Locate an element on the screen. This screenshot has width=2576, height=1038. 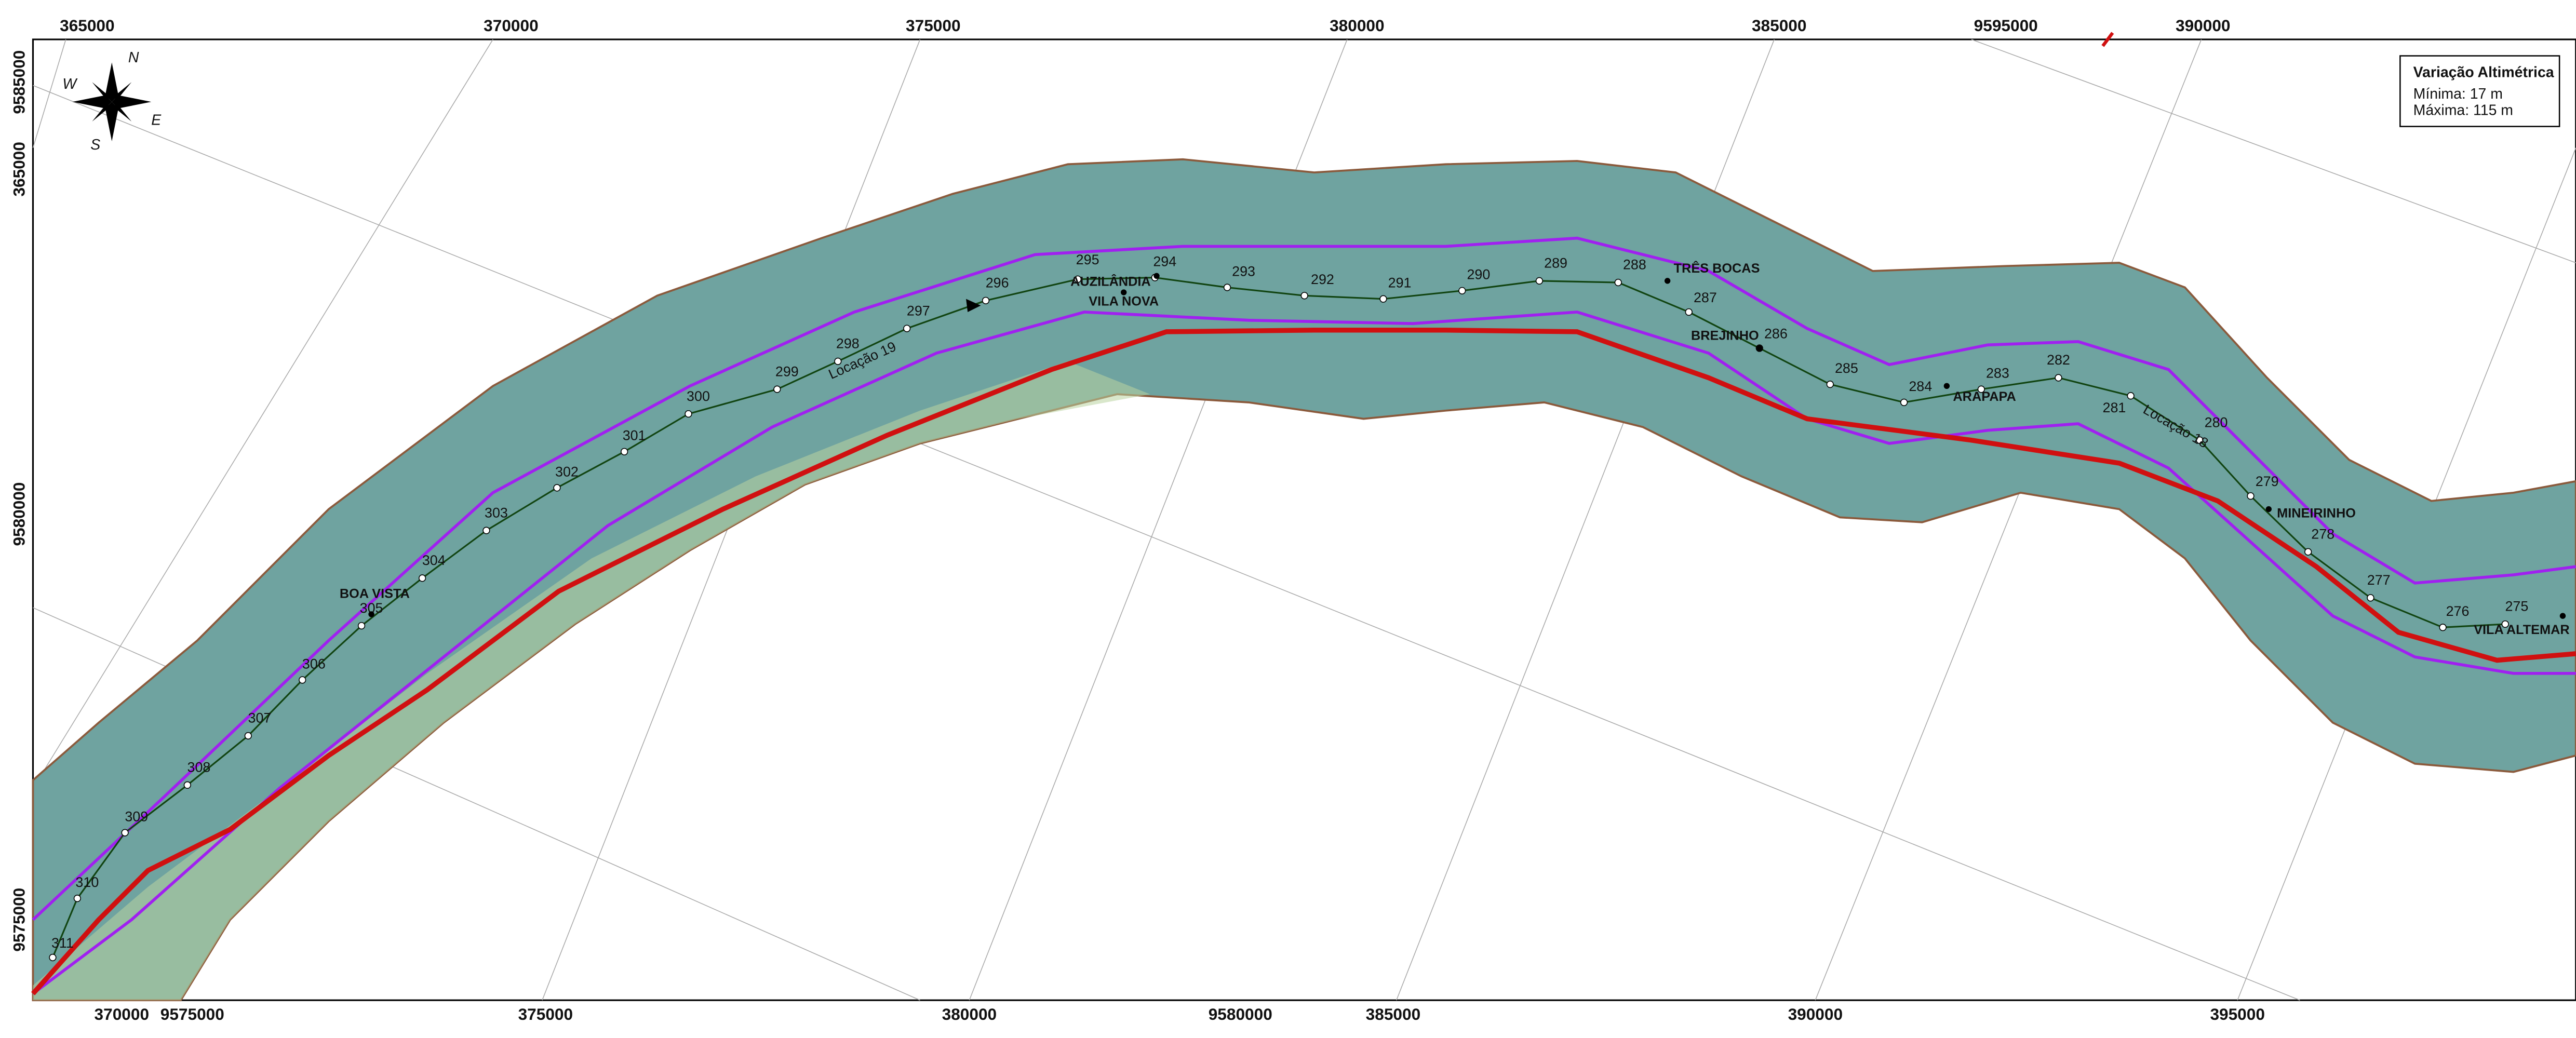
bottom-coord: 375000 is located at coordinates (546, 1014).